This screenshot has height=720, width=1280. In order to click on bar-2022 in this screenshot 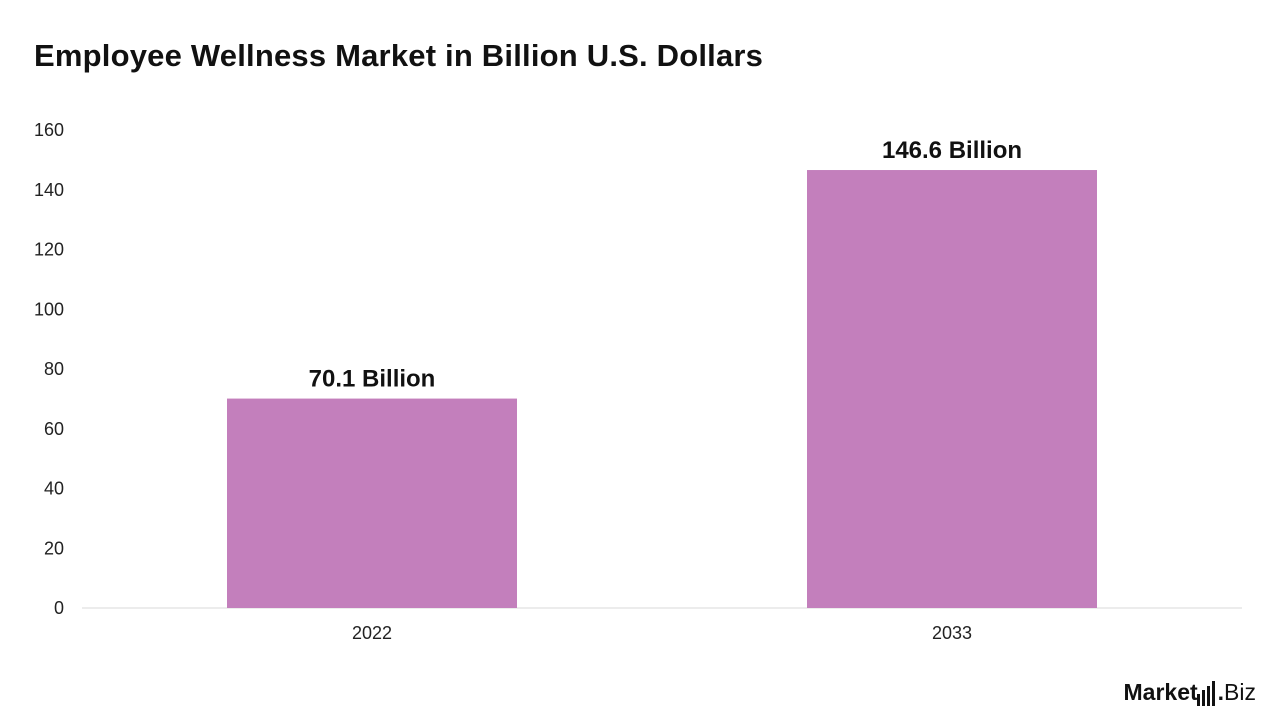, I will do `click(372, 503)`.